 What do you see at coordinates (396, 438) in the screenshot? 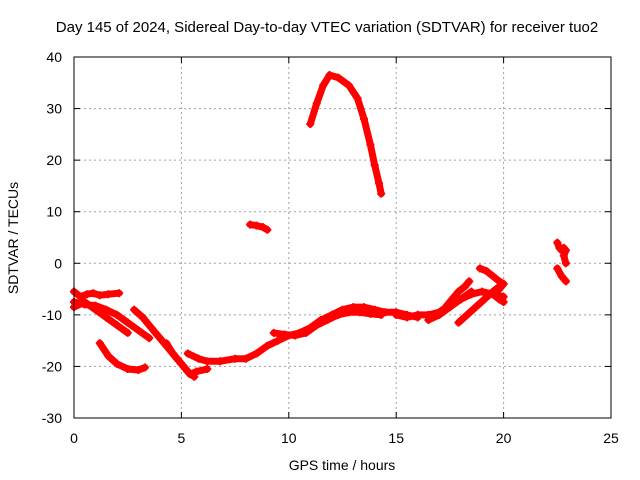
I see `x-tick-label: 15` at bounding box center [396, 438].